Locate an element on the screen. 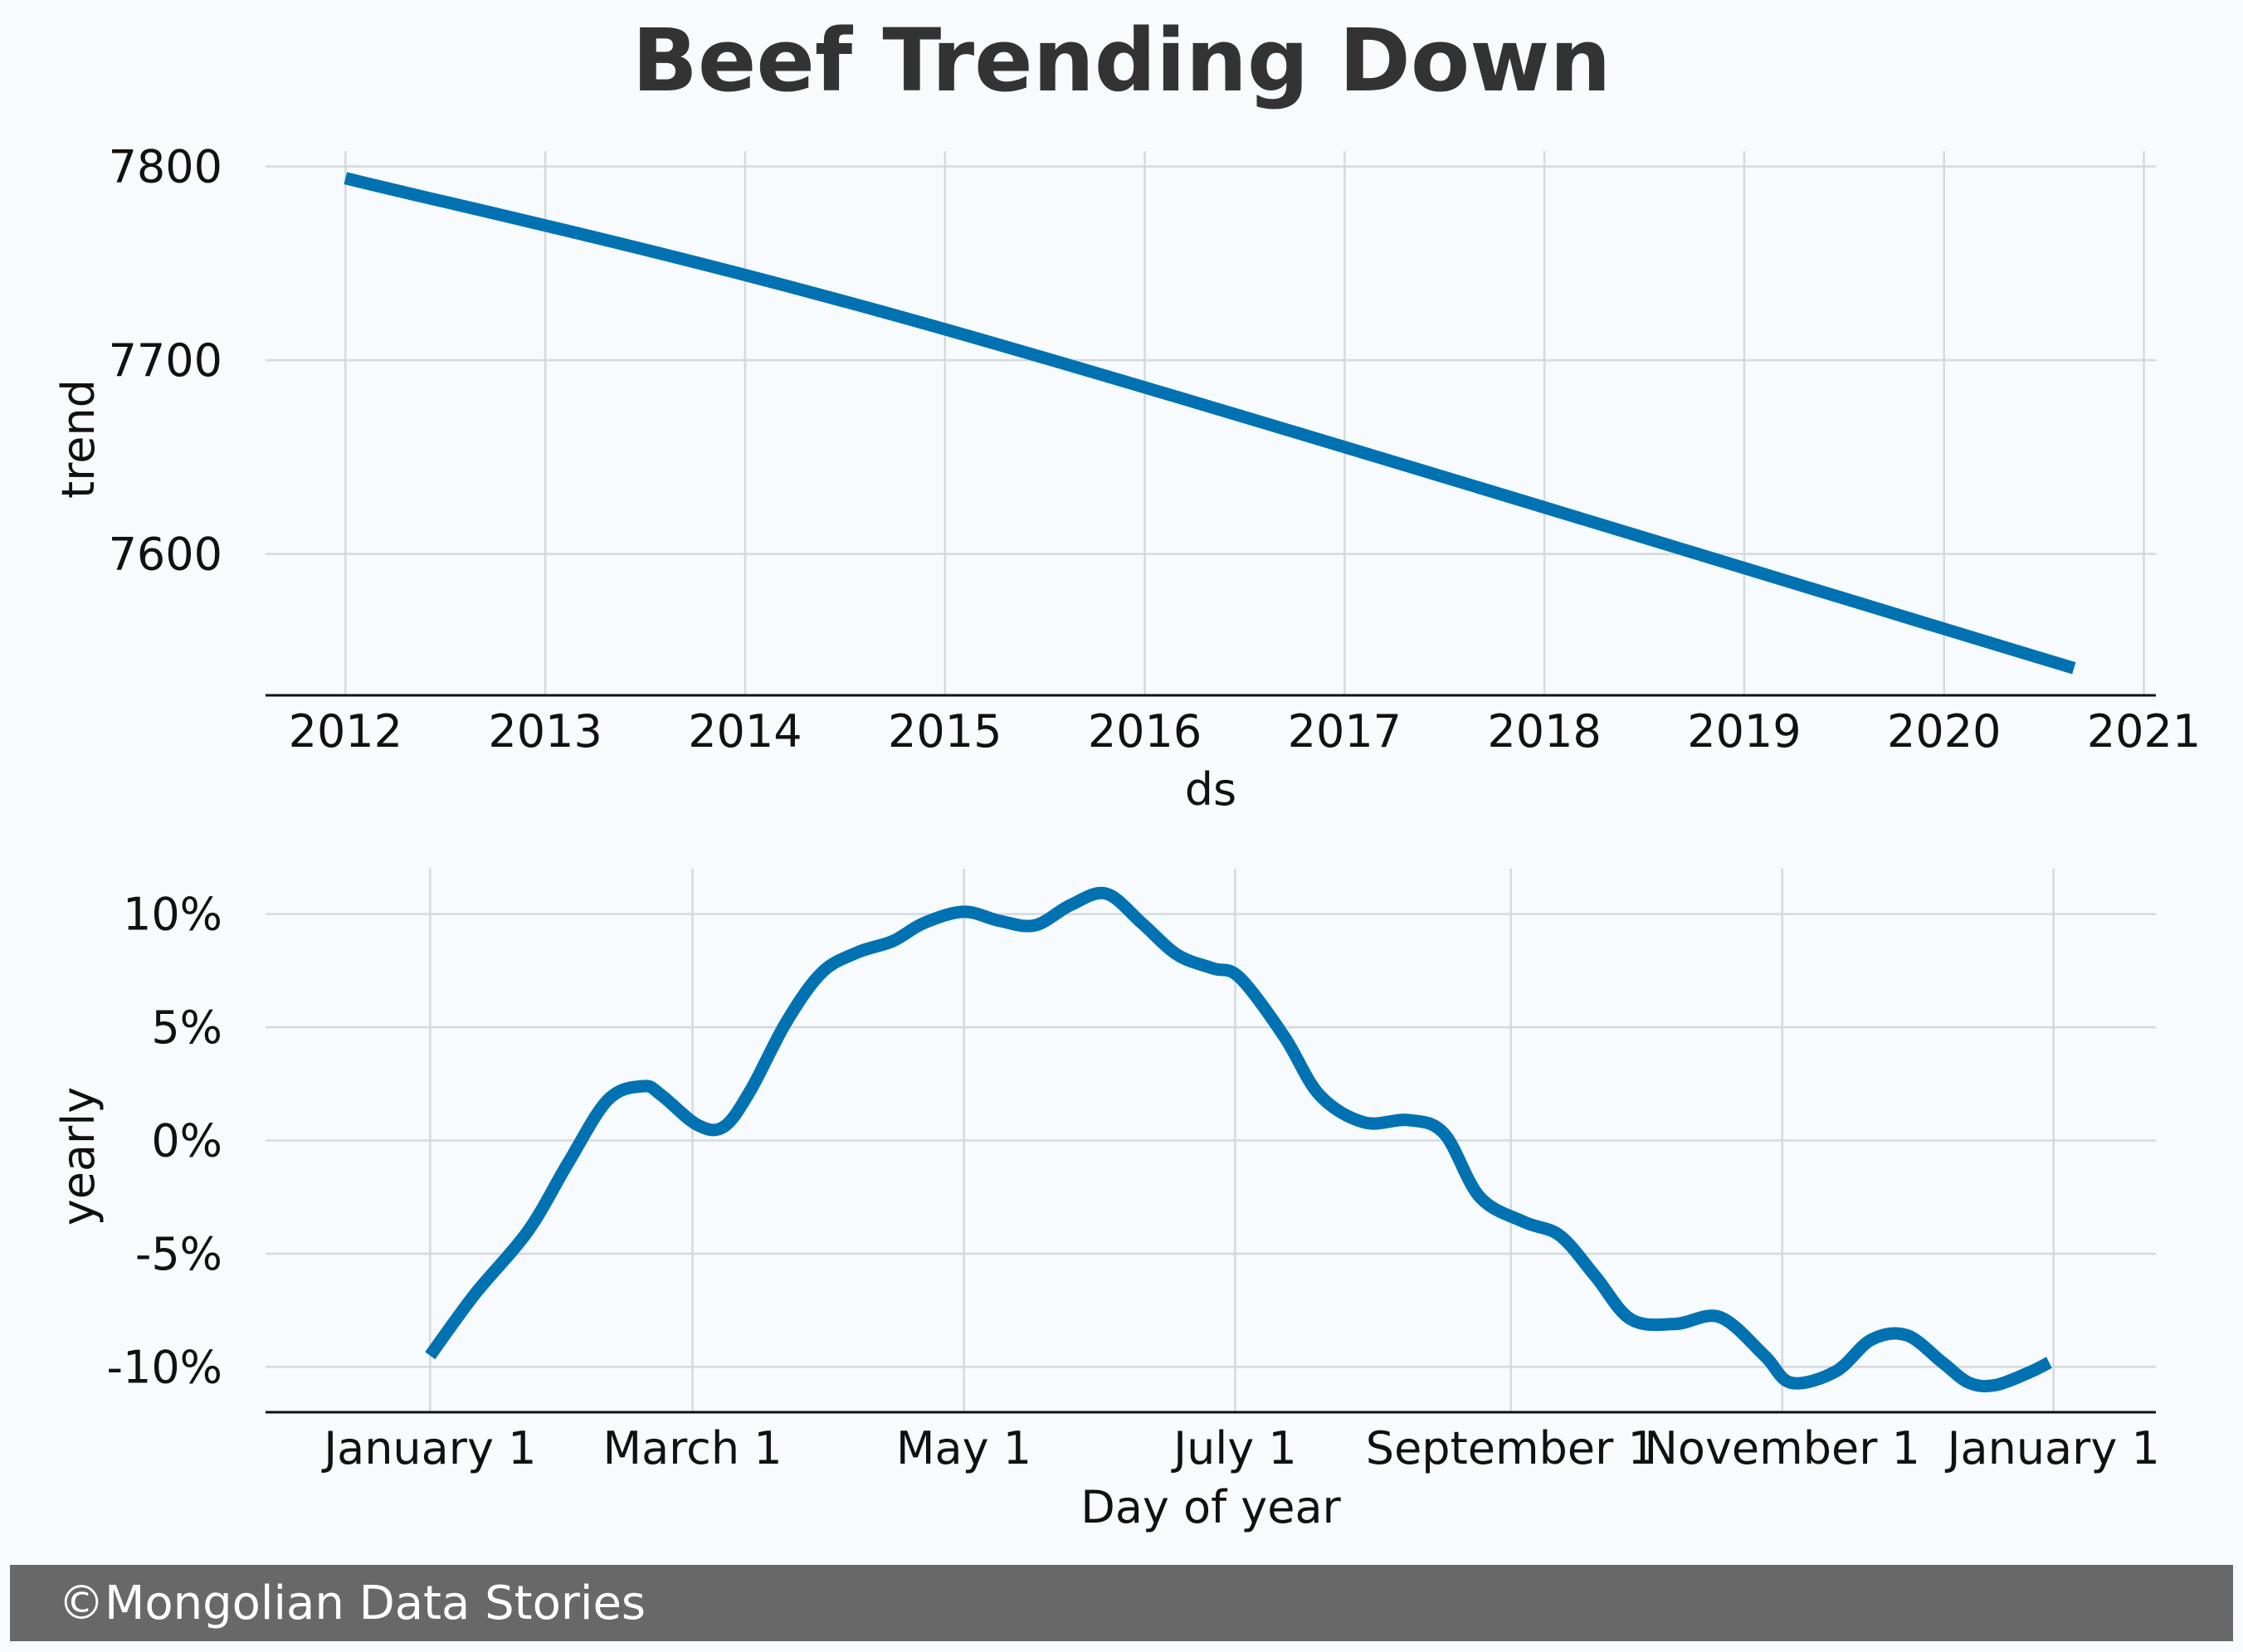 The height and width of the screenshot is (1652, 2243). x-tick-label: 2019 is located at coordinates (1744, 732).